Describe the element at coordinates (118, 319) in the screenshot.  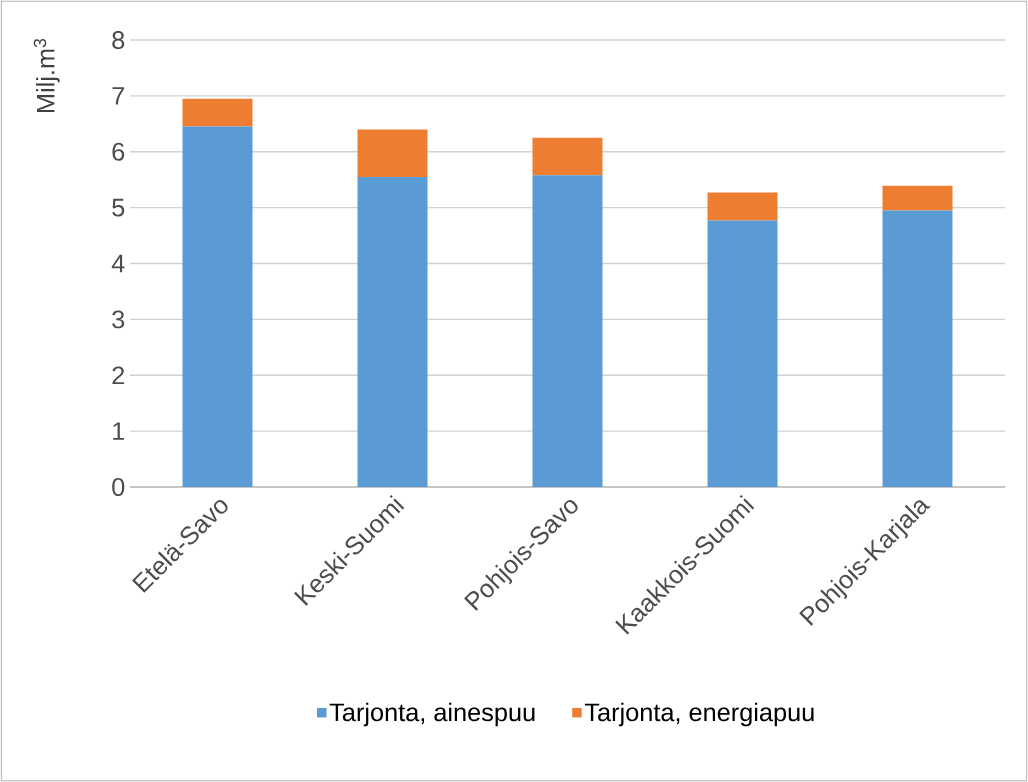
I see `y-tick-label: 3` at that location.